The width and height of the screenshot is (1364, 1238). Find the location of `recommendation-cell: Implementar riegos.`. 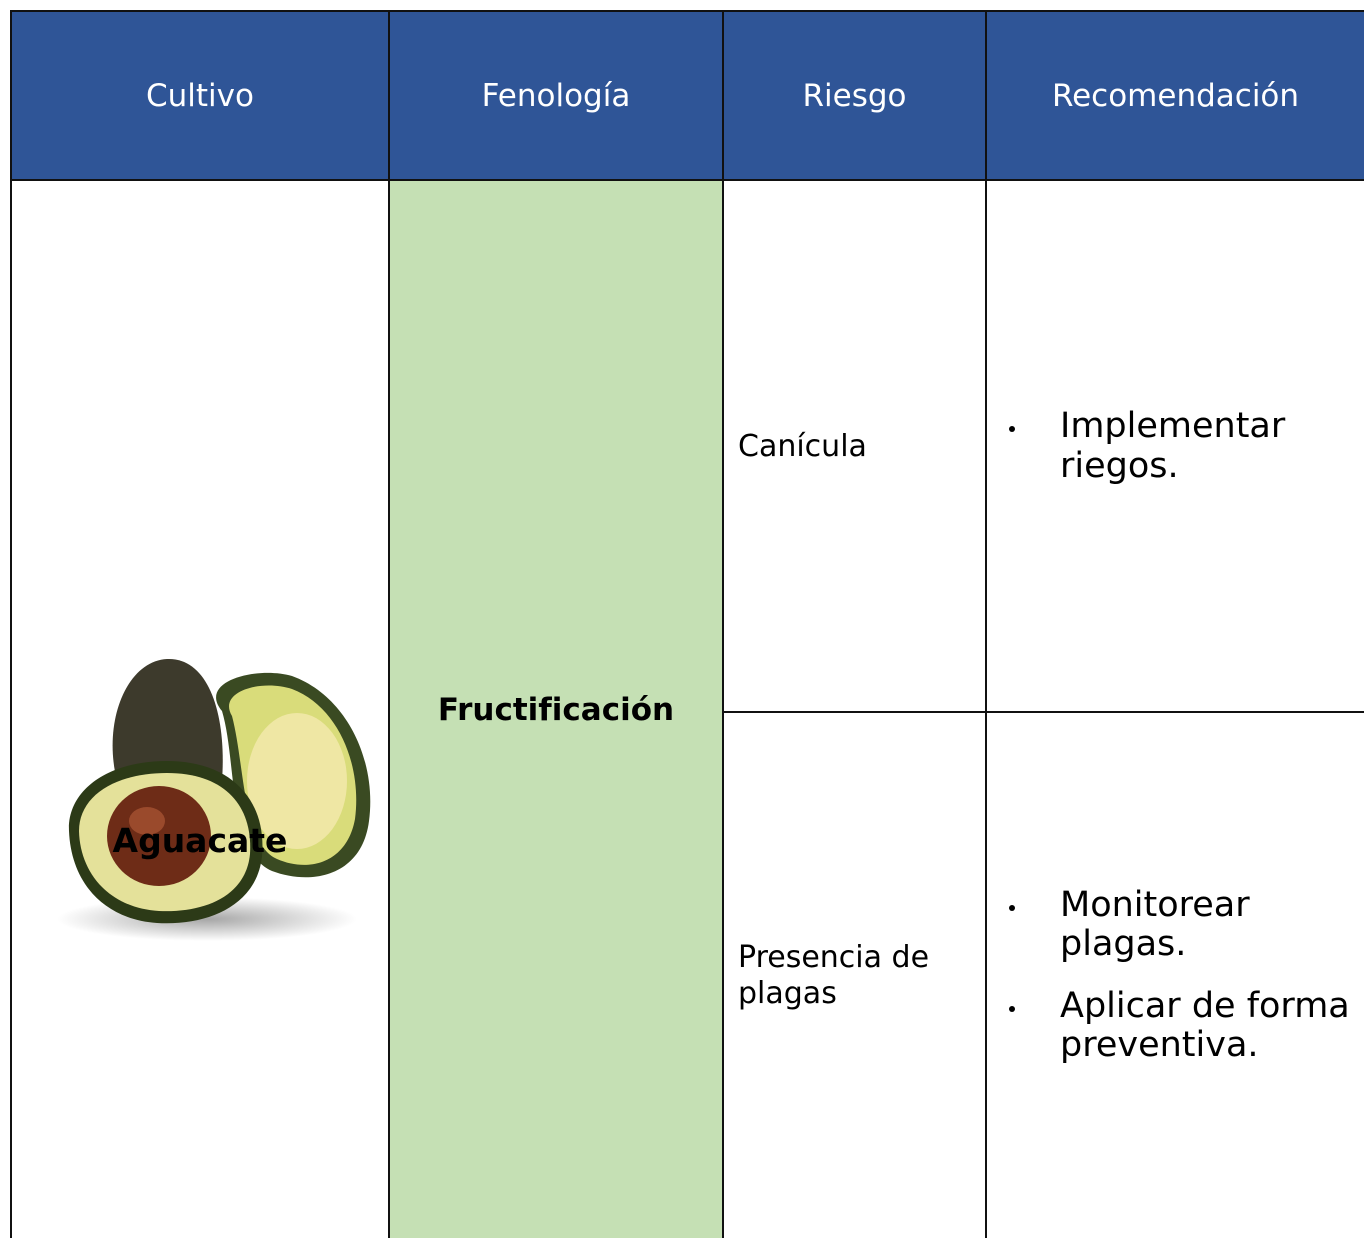

recommendation-cell: Implementar riegos. is located at coordinates (1174, 446).